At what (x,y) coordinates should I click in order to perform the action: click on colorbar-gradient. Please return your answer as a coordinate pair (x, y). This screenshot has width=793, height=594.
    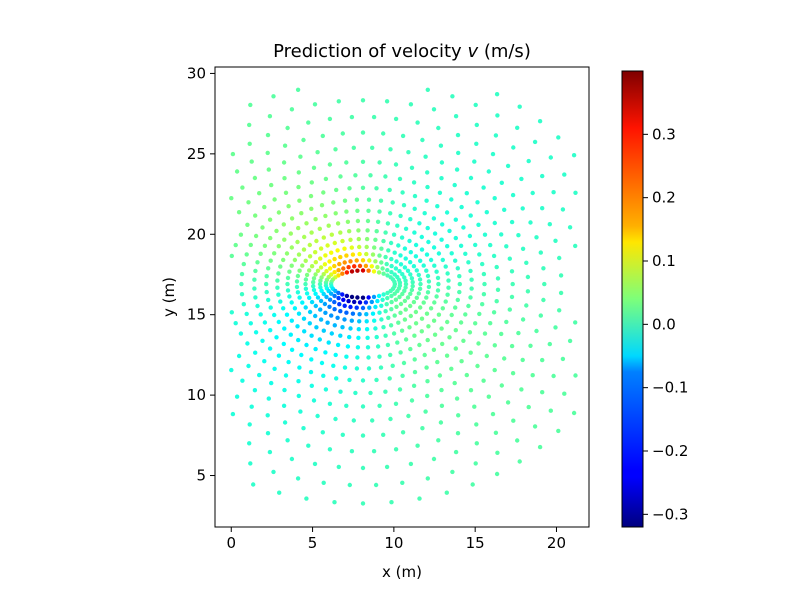
    Looking at the image, I should click on (632, 299).